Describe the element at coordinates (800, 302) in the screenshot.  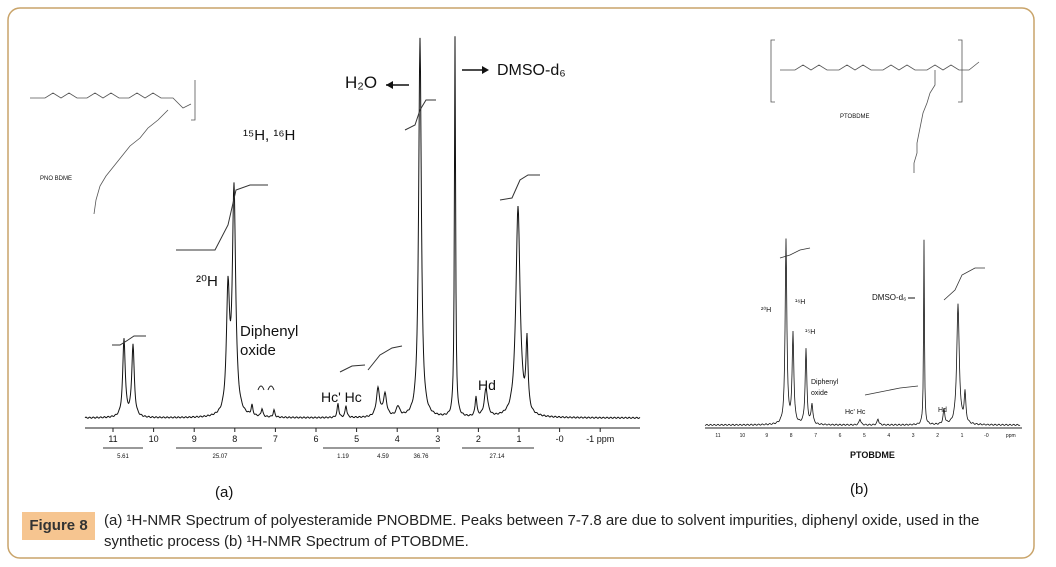
I see `peak-label: ¹⁶H` at that location.